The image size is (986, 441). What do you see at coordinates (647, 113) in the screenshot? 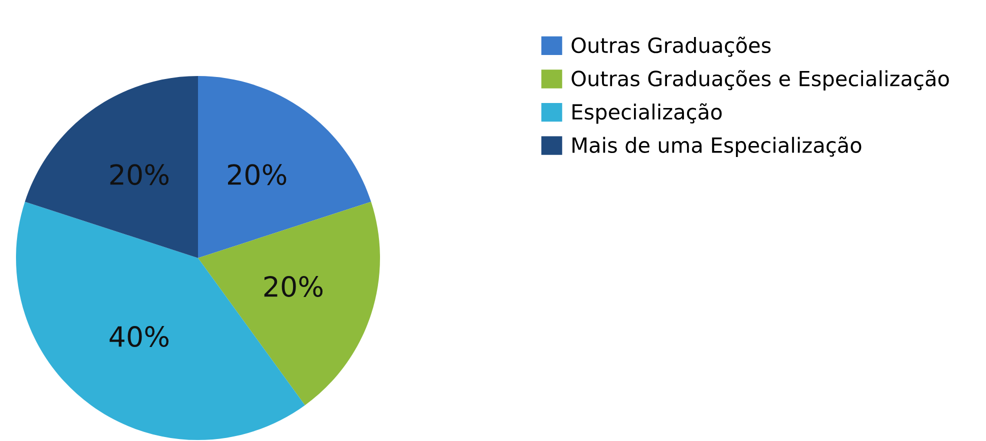
I see `legend-label: Especialização` at bounding box center [647, 113].